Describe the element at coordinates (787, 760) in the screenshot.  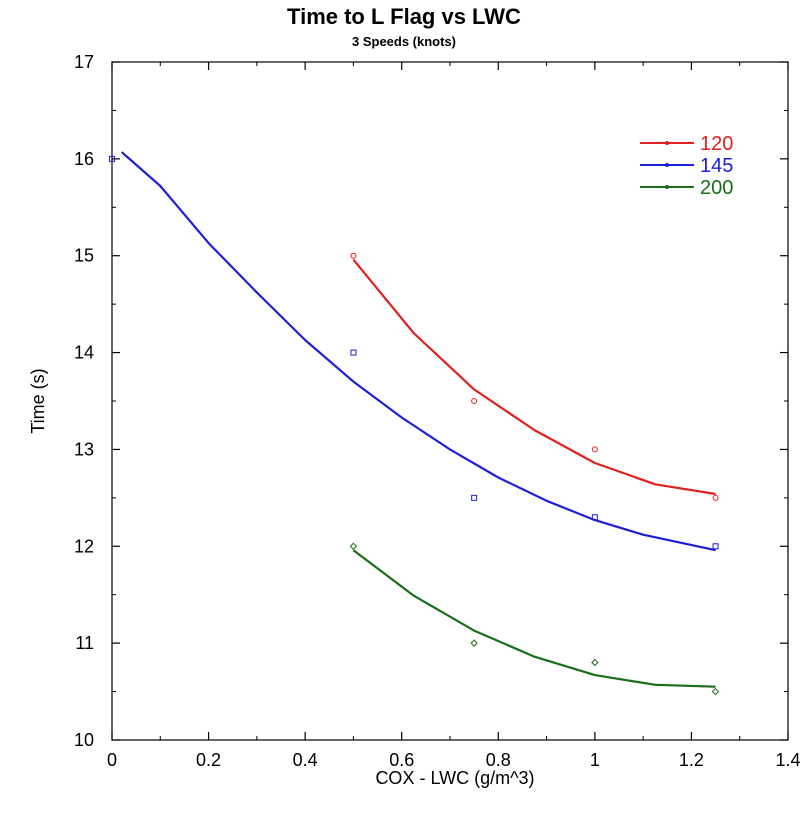
I see `x-tick-label: 1.4` at that location.